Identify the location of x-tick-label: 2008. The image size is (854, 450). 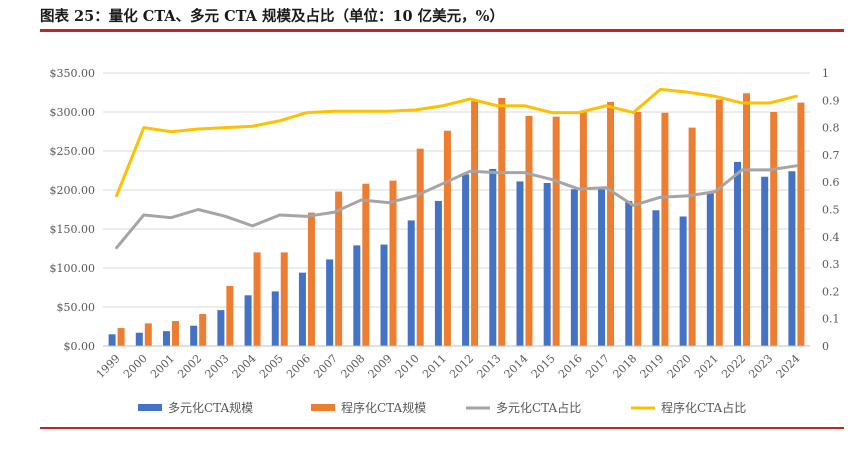
(352, 366).